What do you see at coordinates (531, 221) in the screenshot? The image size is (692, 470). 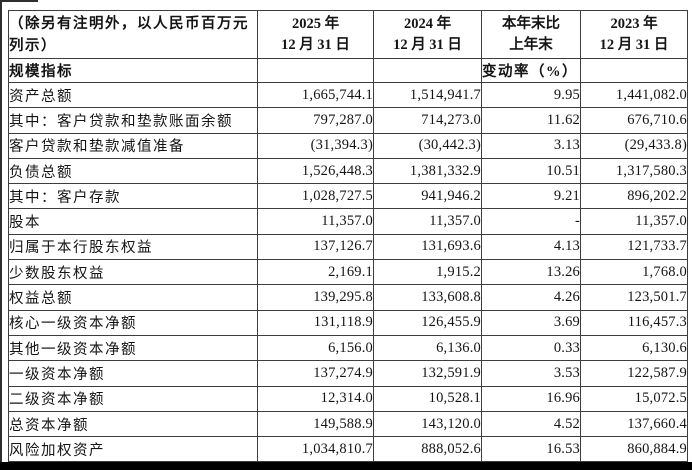 I see `change-rate-value: -` at bounding box center [531, 221].